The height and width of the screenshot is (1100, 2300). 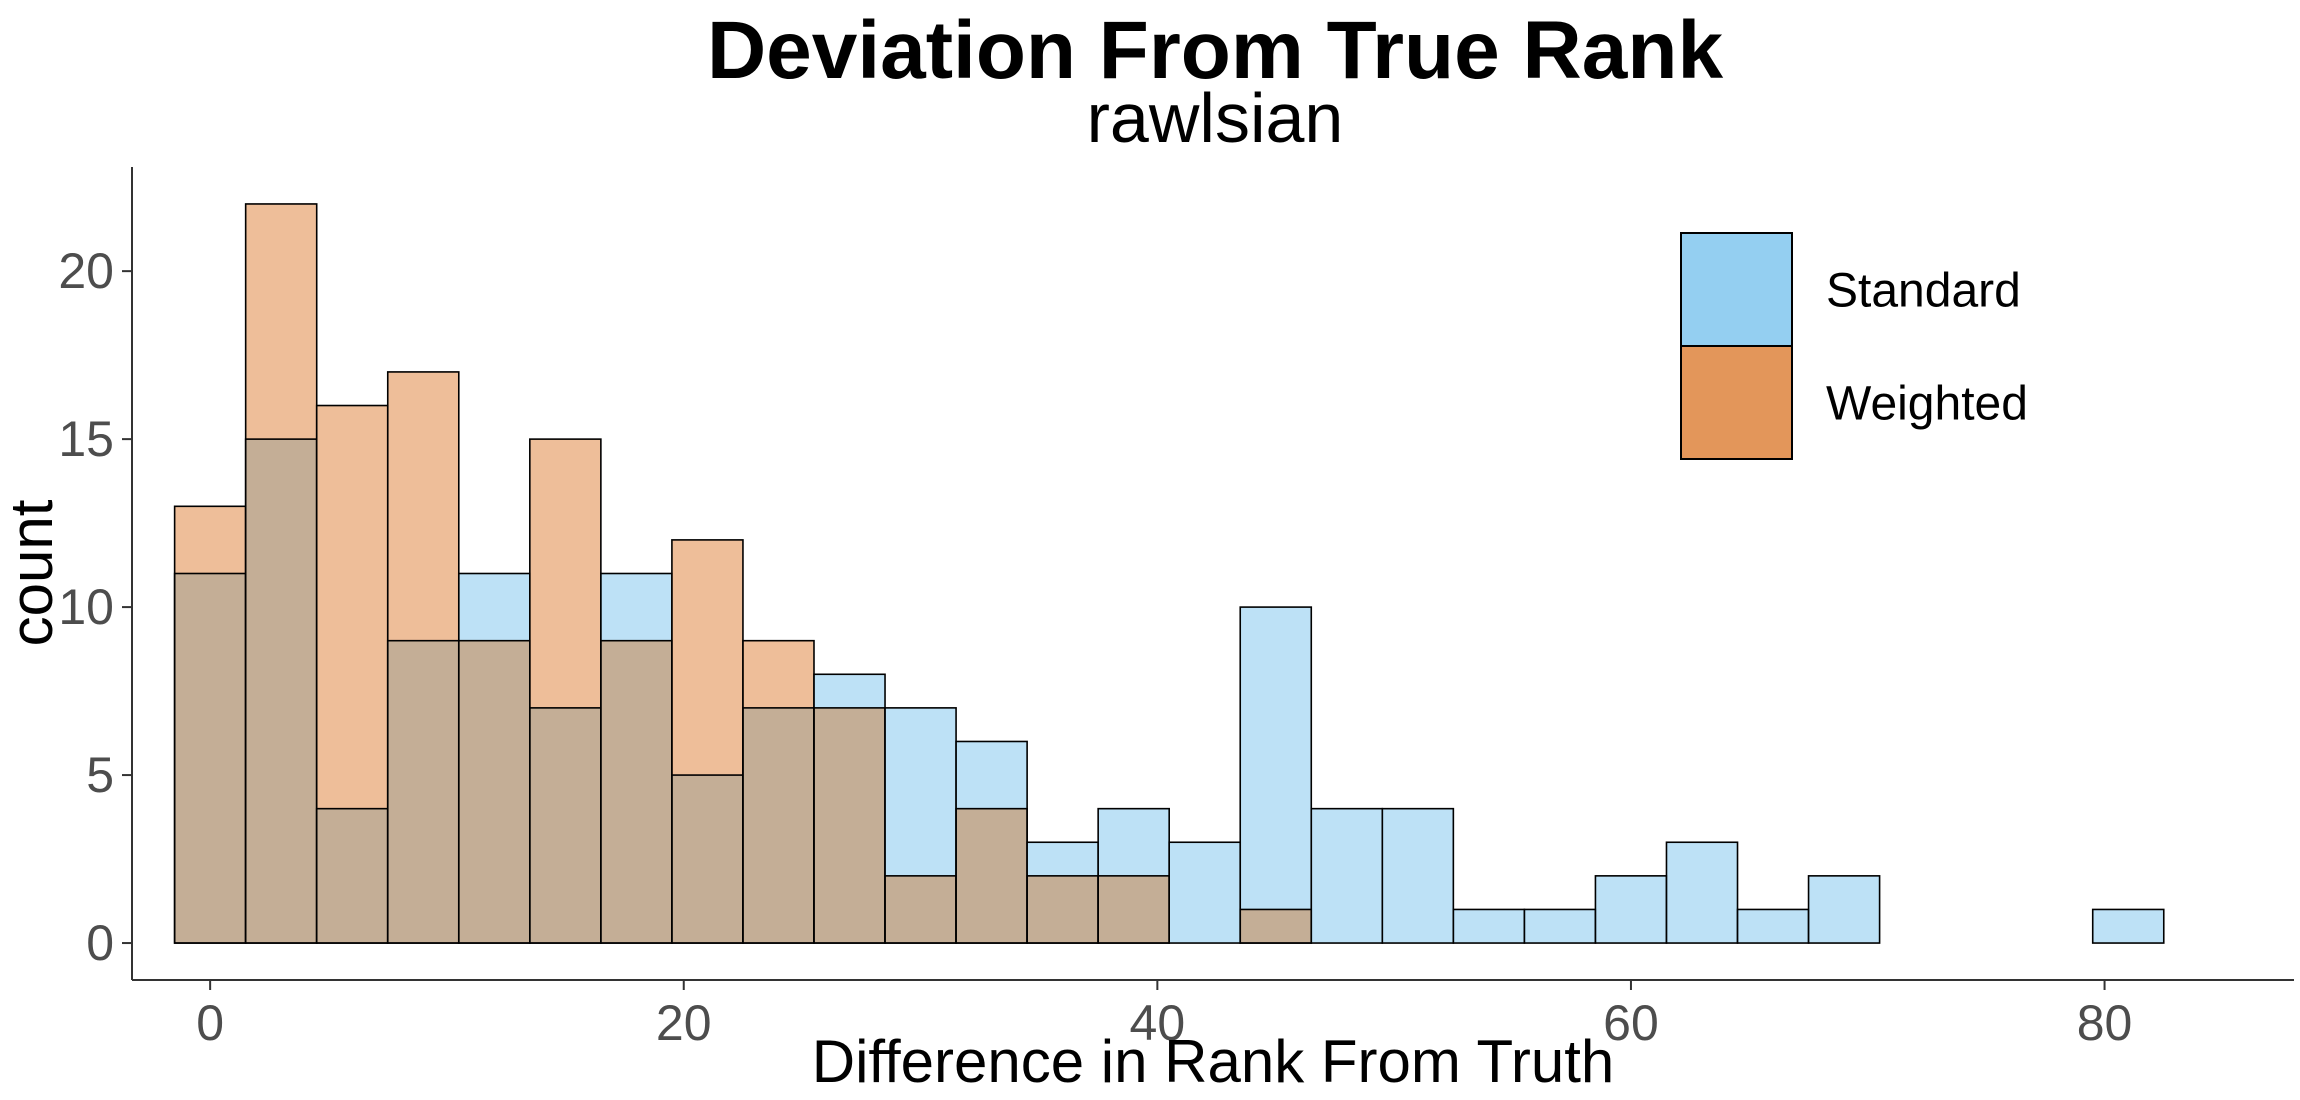 I want to click on y-axis-title: count, so click(x=32, y=572).